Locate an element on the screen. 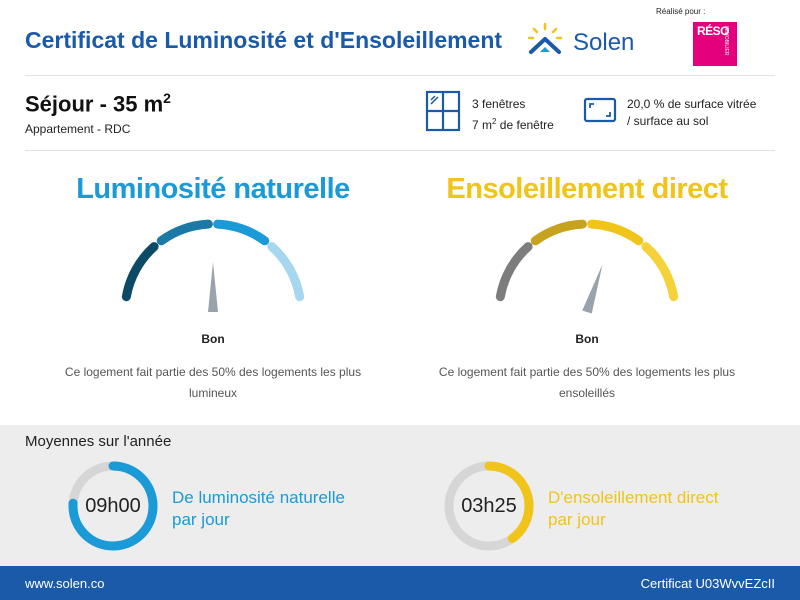 The image size is (800, 600). ensoleillement-title: Ensoleillement direct is located at coordinates (587, 189).